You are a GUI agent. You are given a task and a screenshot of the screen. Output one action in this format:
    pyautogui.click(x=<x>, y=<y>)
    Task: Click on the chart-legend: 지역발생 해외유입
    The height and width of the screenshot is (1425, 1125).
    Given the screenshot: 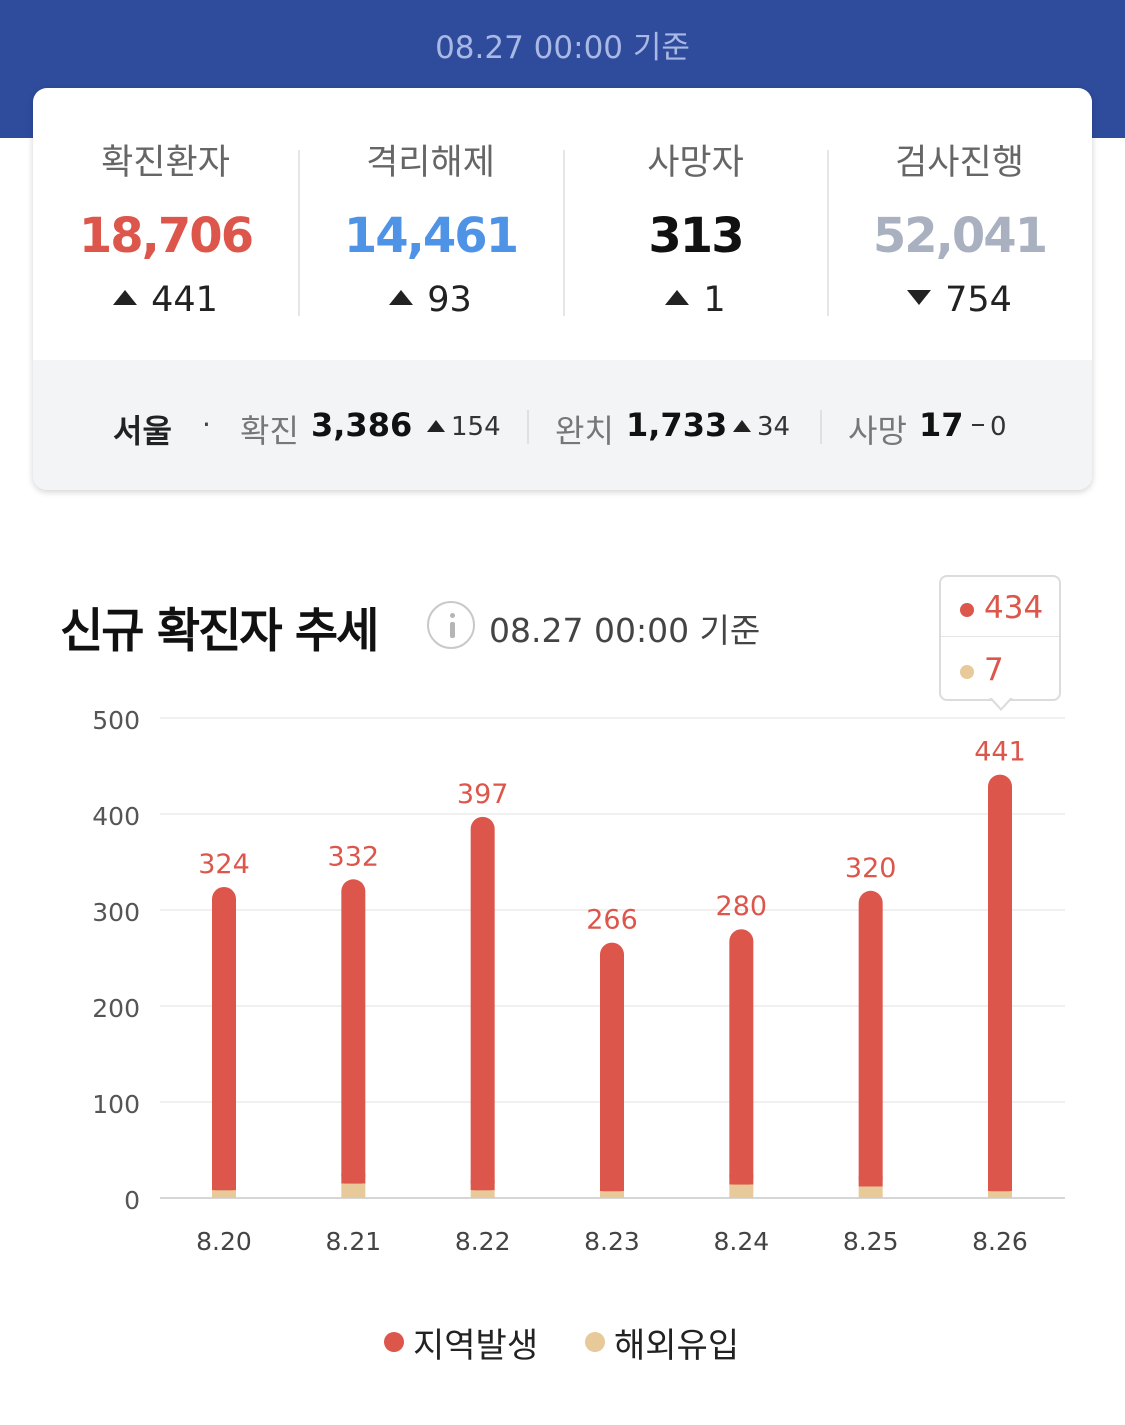 What is the action you would take?
    pyautogui.click(x=562, y=1343)
    